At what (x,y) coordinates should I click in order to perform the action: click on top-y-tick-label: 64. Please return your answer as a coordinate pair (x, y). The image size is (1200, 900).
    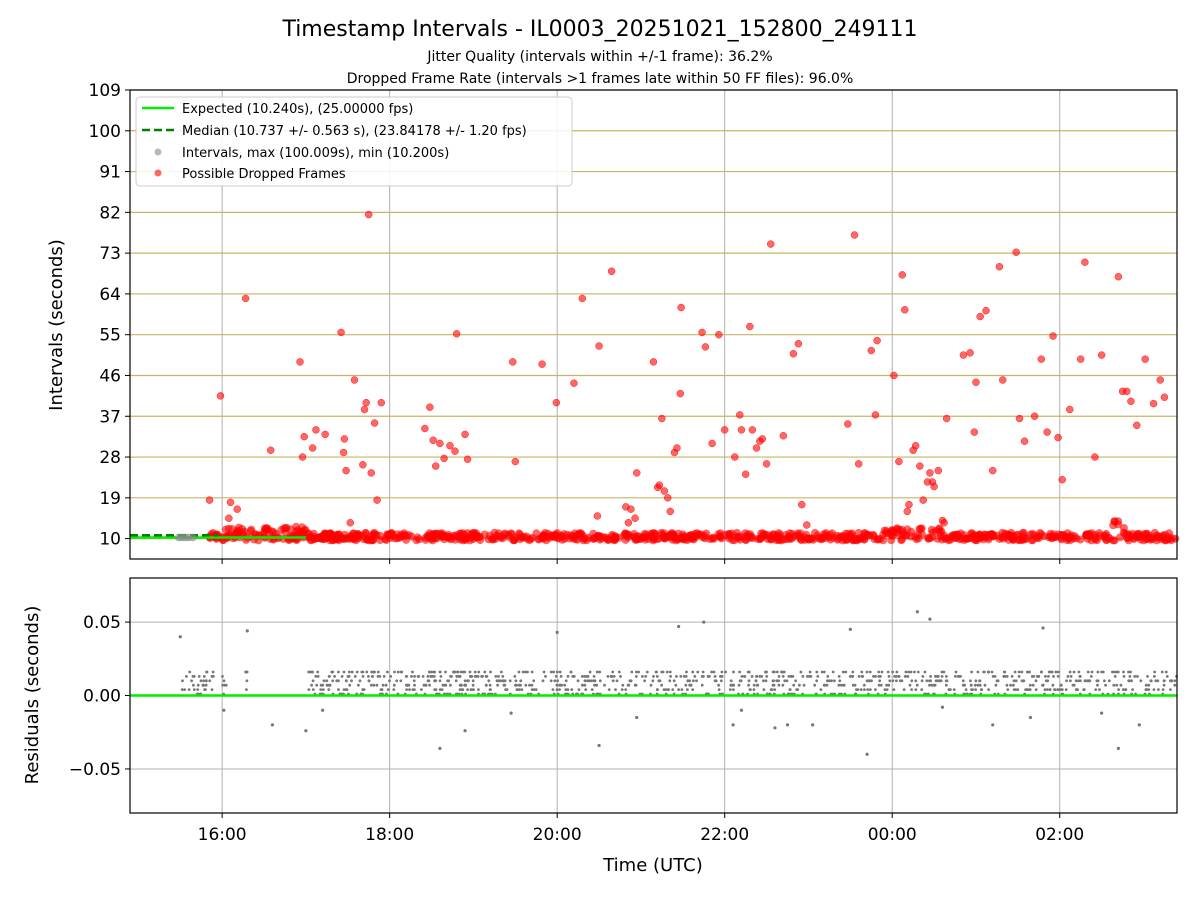
    Looking at the image, I should click on (110, 295).